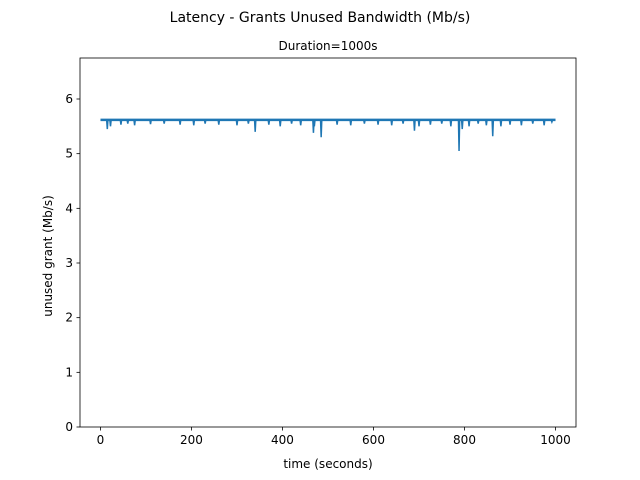 This screenshot has height=480, width=640. I want to click on y-tick-label: 3, so click(69, 263).